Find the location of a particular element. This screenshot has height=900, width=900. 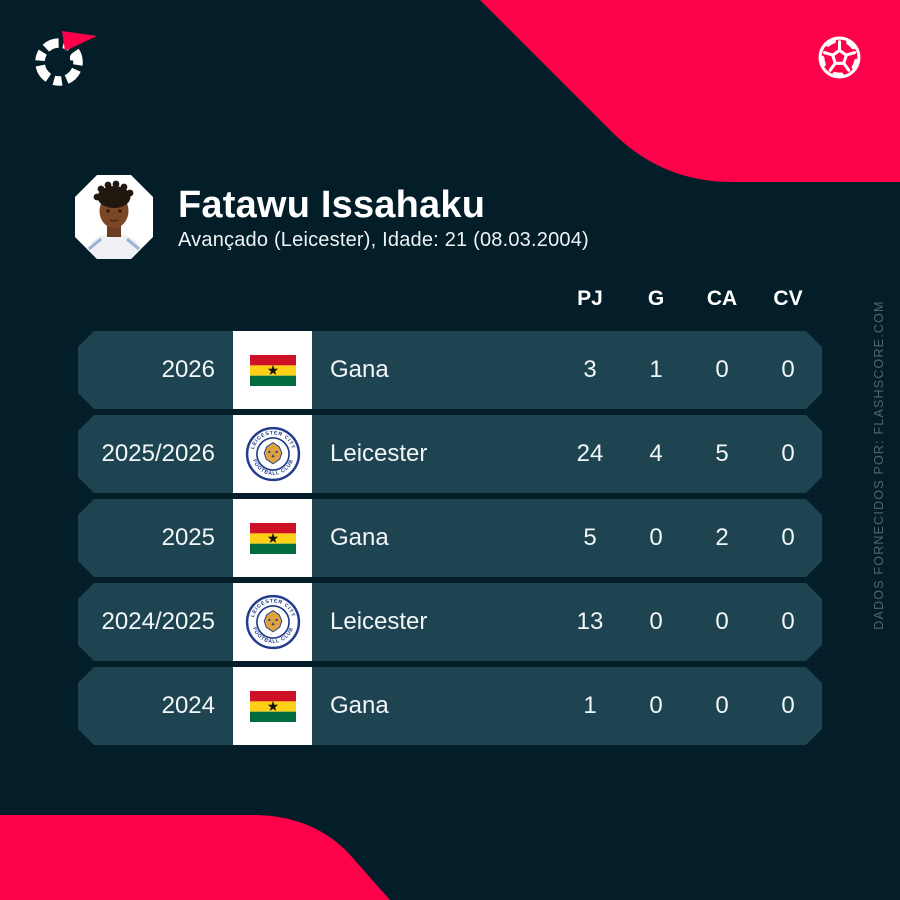

season-label: 2026 is located at coordinates (188, 369).